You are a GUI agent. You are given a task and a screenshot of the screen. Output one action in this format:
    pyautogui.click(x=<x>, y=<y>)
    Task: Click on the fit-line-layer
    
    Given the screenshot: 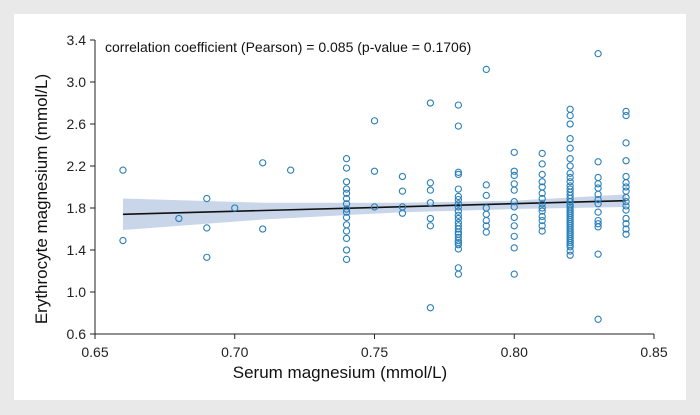 What is the action you would take?
    pyautogui.click(x=374, y=207)
    